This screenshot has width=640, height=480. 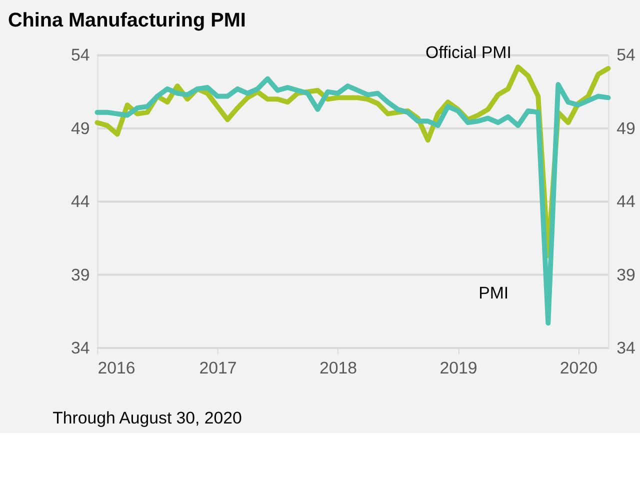 I want to click on x-tick-label: 2017, so click(x=218, y=368).